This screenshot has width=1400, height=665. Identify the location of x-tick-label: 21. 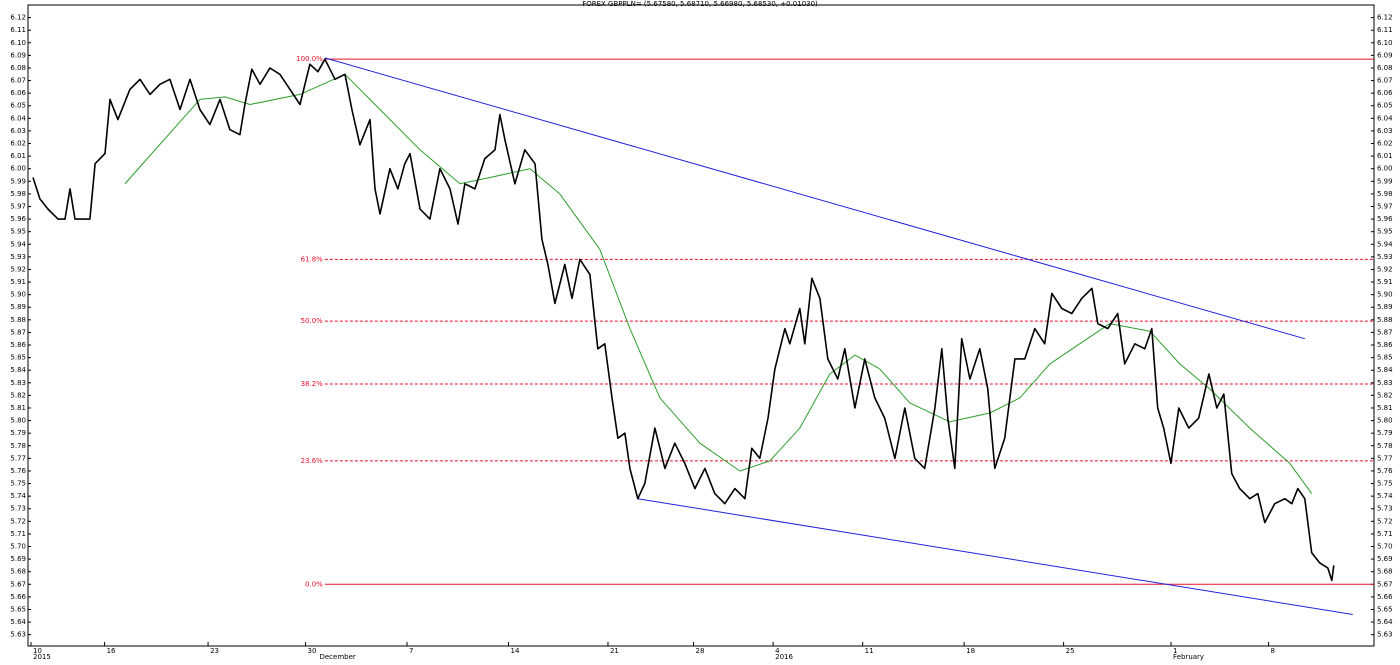
(614, 651).